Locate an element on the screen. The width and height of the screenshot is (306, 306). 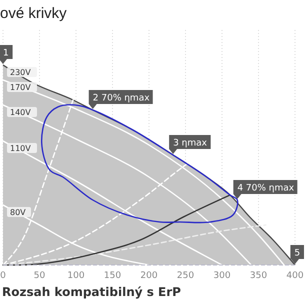
x-tick-label: 200 is located at coordinates (149, 276).